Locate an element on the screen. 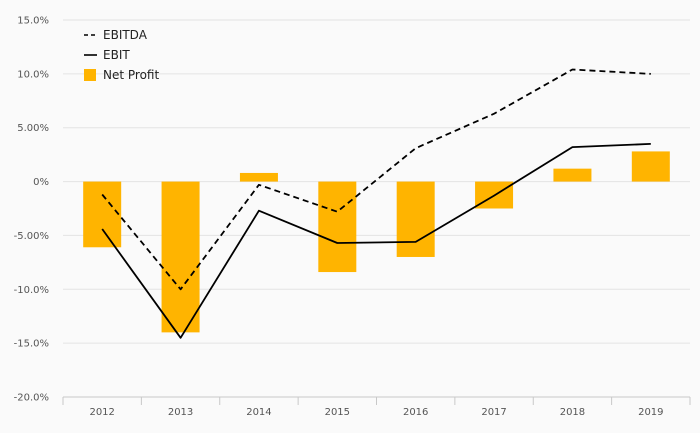  x-tick-label: 2018 is located at coordinates (572, 412).